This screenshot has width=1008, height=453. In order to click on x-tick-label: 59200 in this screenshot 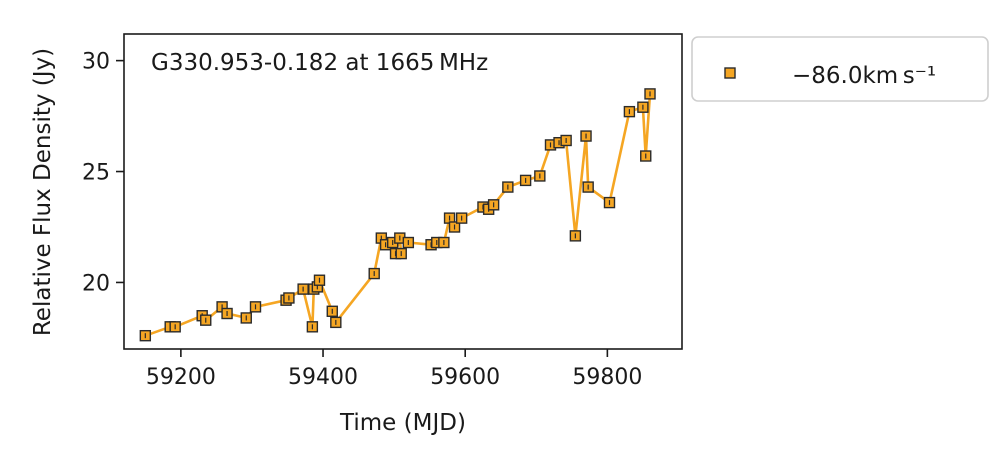, I will do `click(181, 377)`.